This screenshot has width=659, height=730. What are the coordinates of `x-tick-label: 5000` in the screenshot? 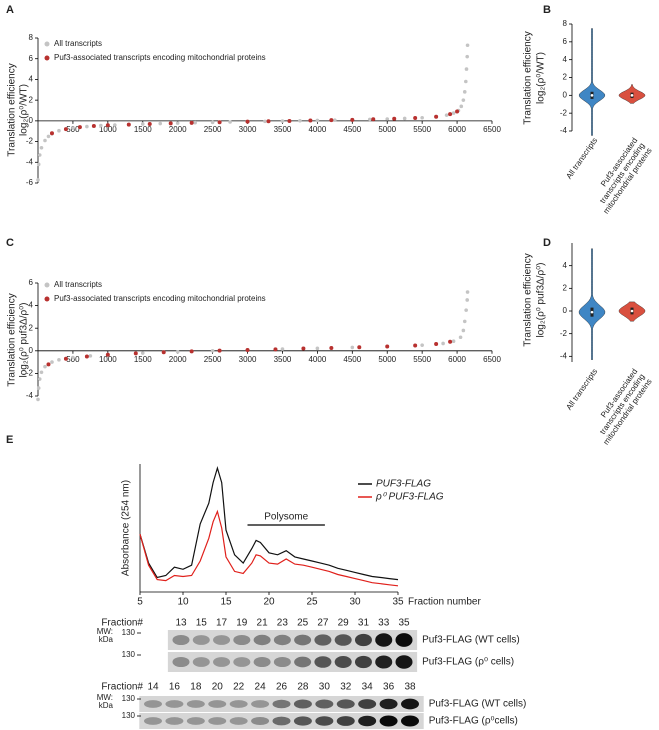 It's located at (387, 129).